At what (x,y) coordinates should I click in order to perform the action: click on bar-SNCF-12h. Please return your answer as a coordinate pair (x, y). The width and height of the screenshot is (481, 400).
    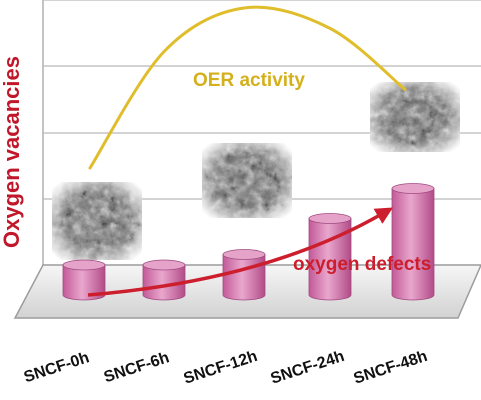
    Looking at the image, I should click on (244, 275).